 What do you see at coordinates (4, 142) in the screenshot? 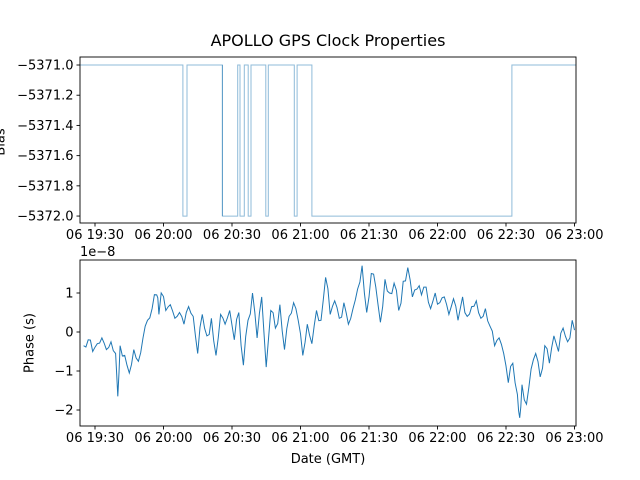
I see `top-ylabel-clipped: Bias` at bounding box center [4, 142].